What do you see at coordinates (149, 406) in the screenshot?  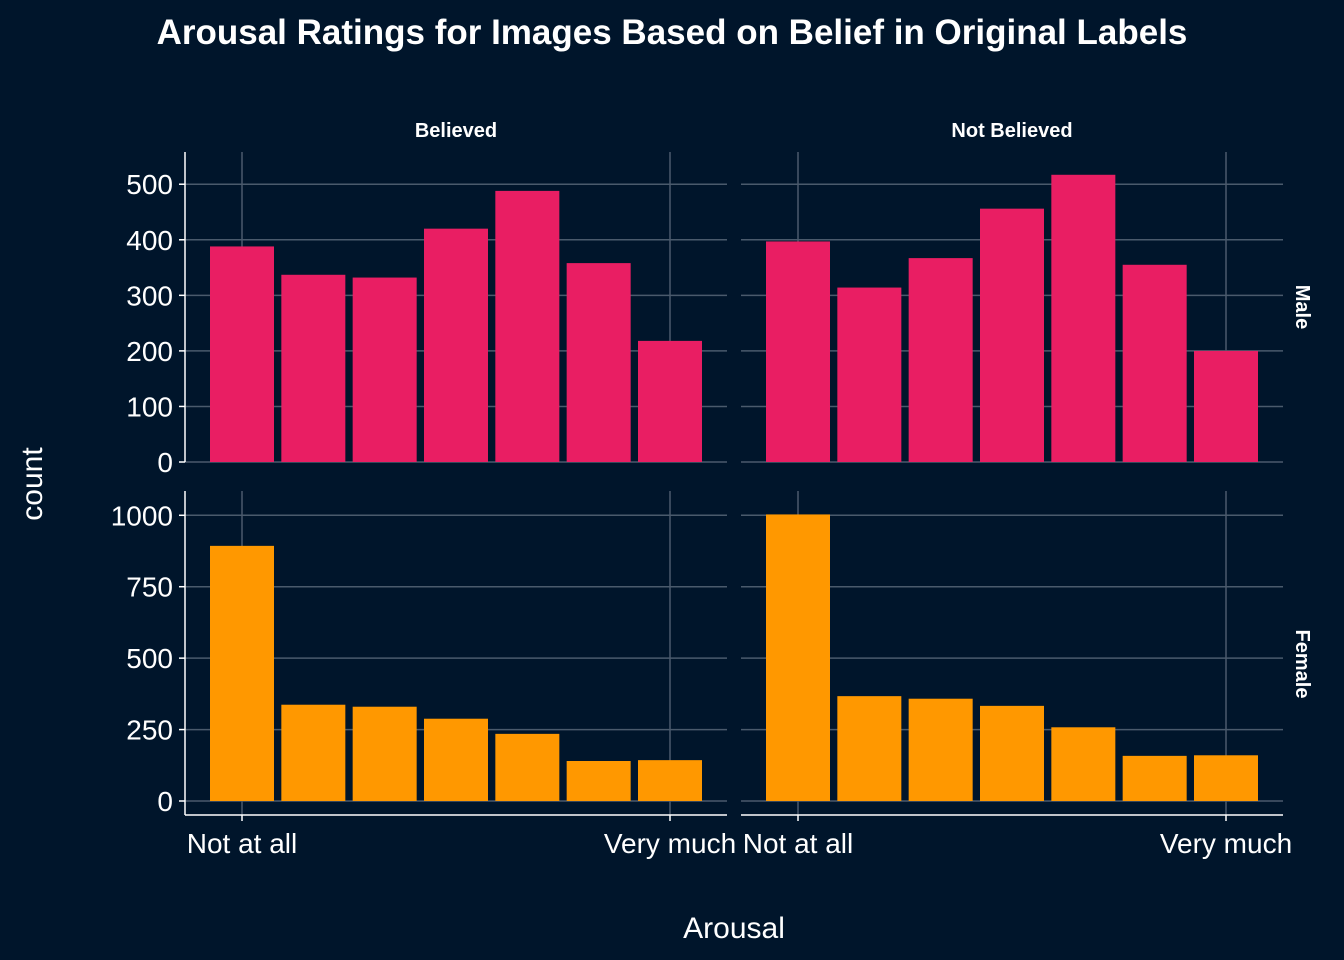 I see `y-tick-label: 100` at bounding box center [149, 406].